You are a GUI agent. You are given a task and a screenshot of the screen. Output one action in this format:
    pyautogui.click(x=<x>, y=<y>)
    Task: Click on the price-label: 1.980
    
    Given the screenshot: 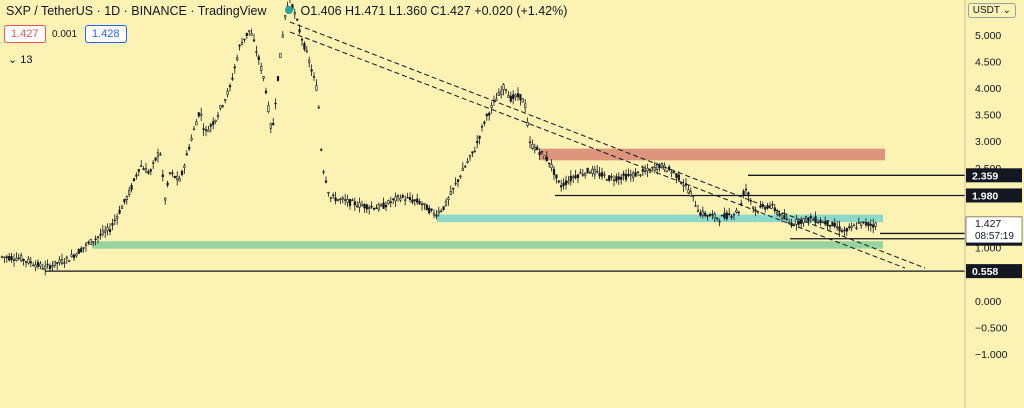 What is the action you would take?
    pyautogui.click(x=985, y=196)
    